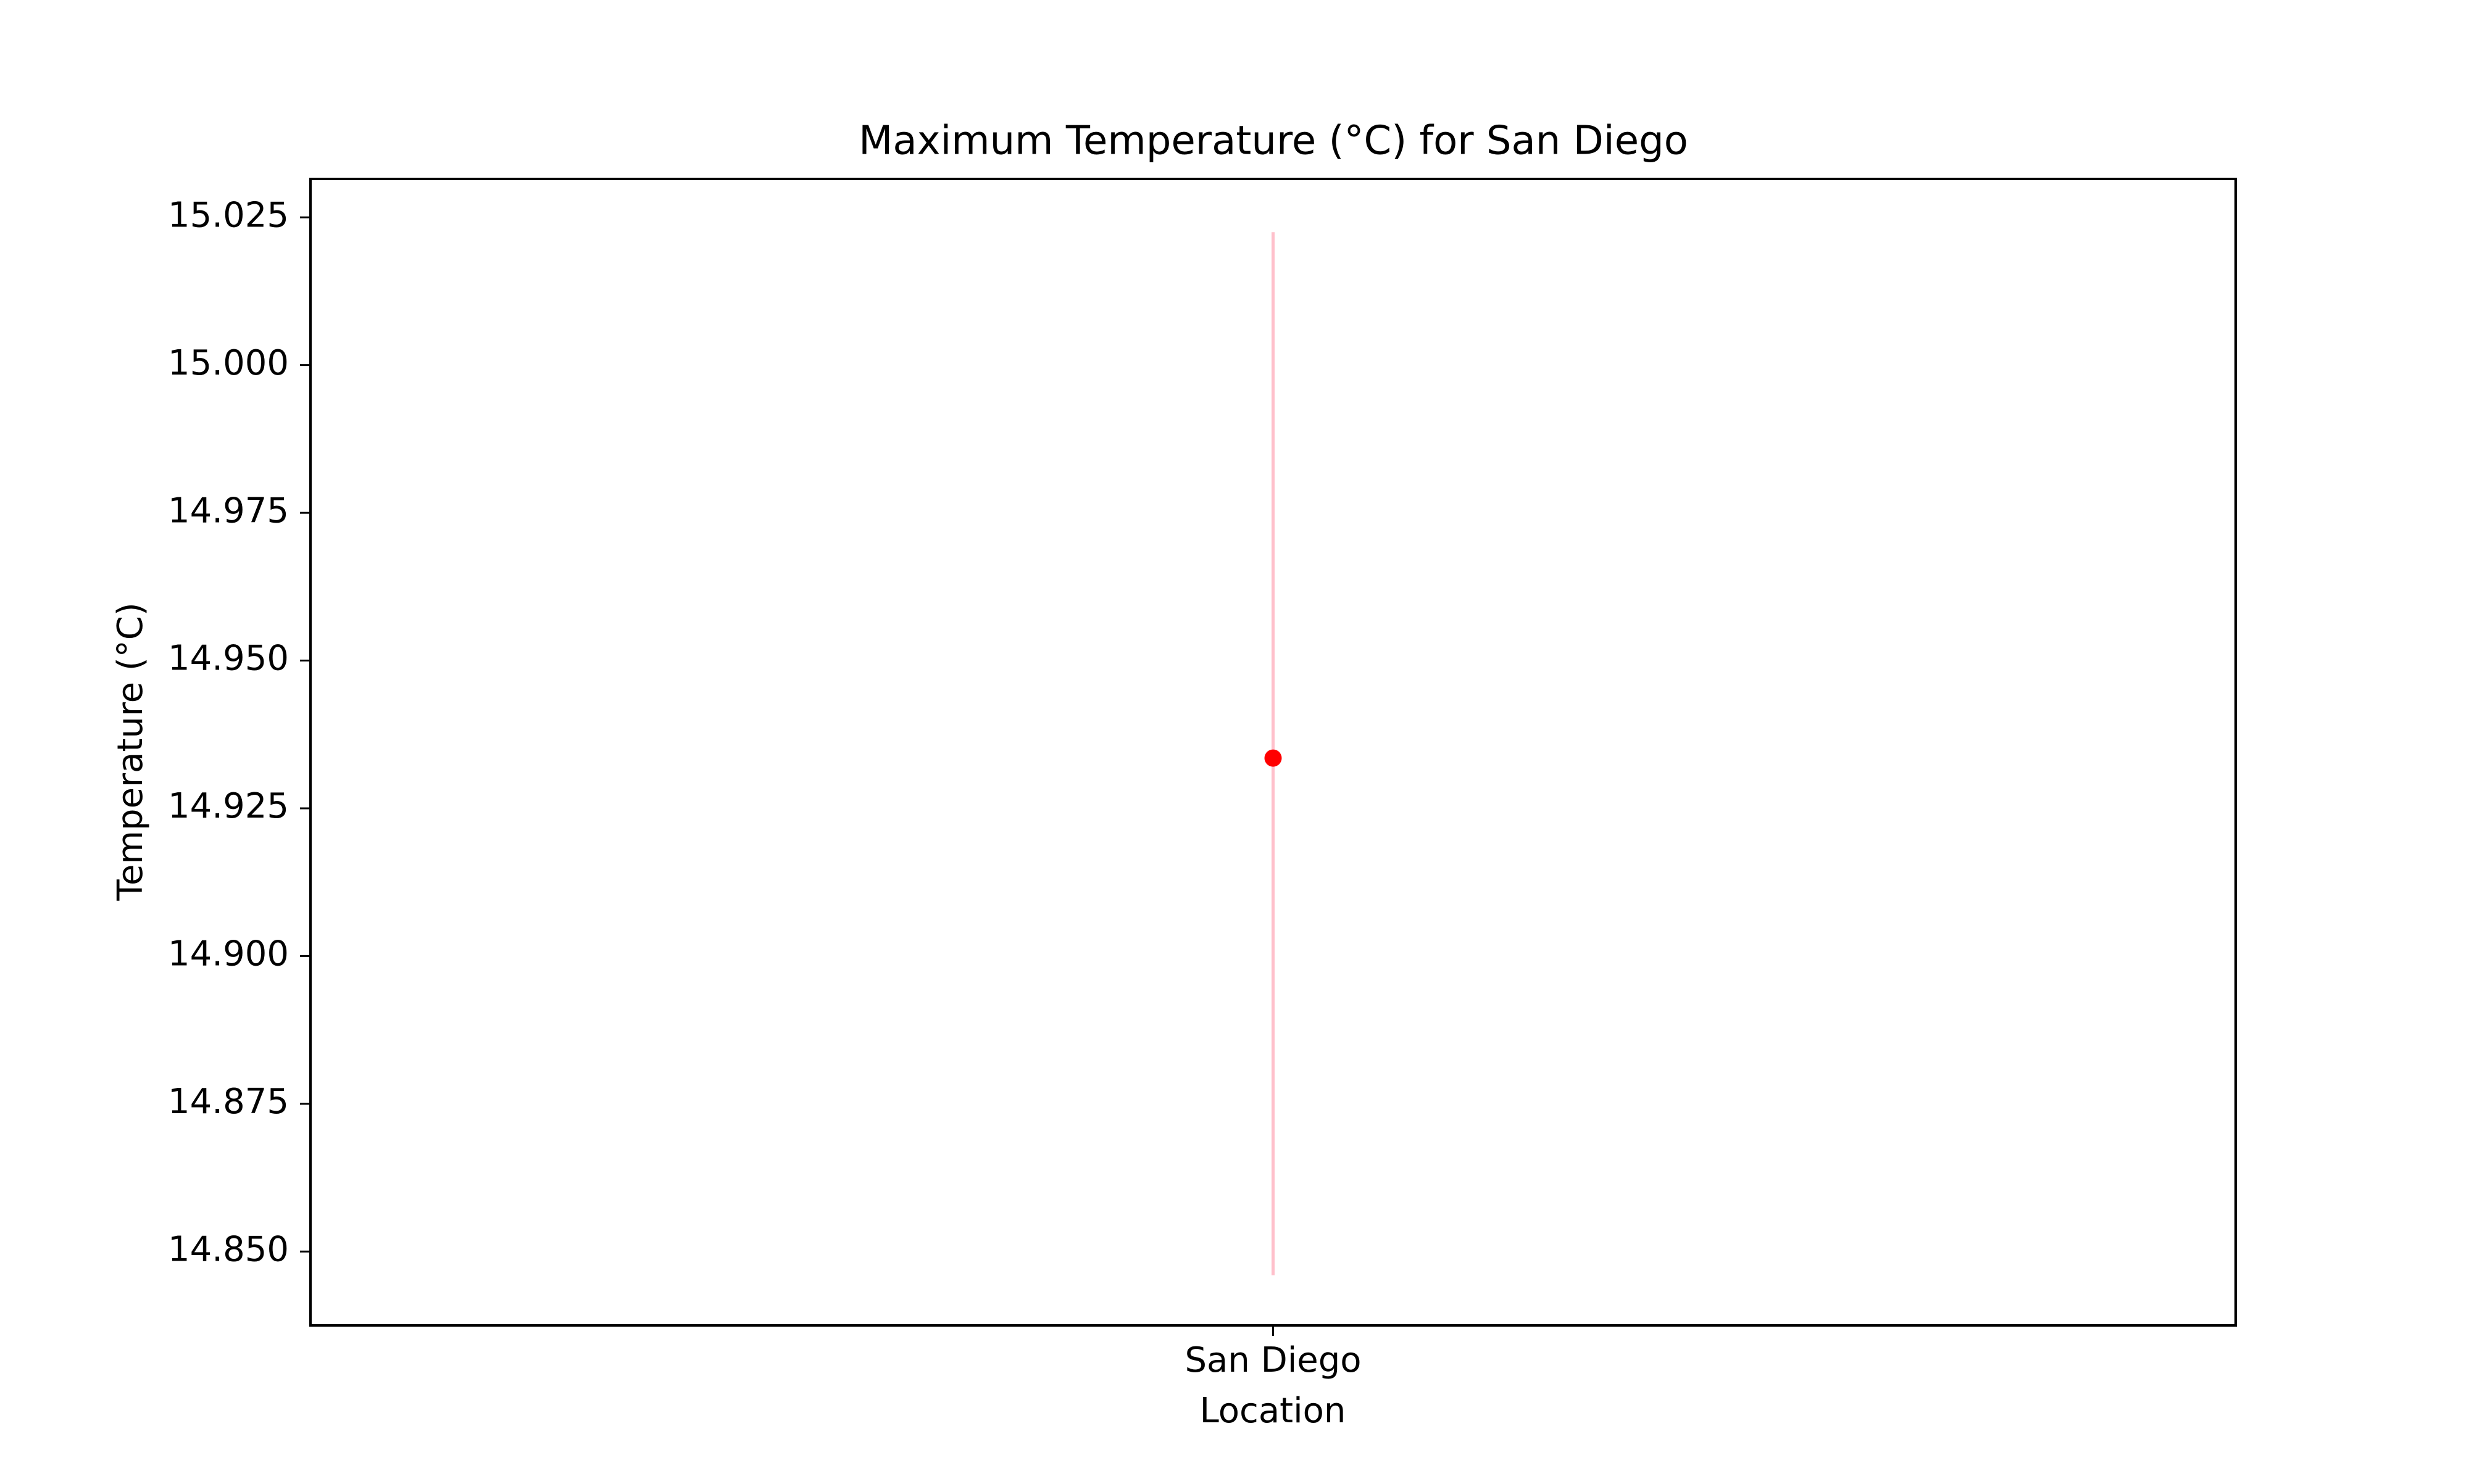 The width and height of the screenshot is (2469, 1484). Describe the element at coordinates (1273, 141) in the screenshot. I see `chart-title: Maximum Temperature (°C) for San Diego` at that location.